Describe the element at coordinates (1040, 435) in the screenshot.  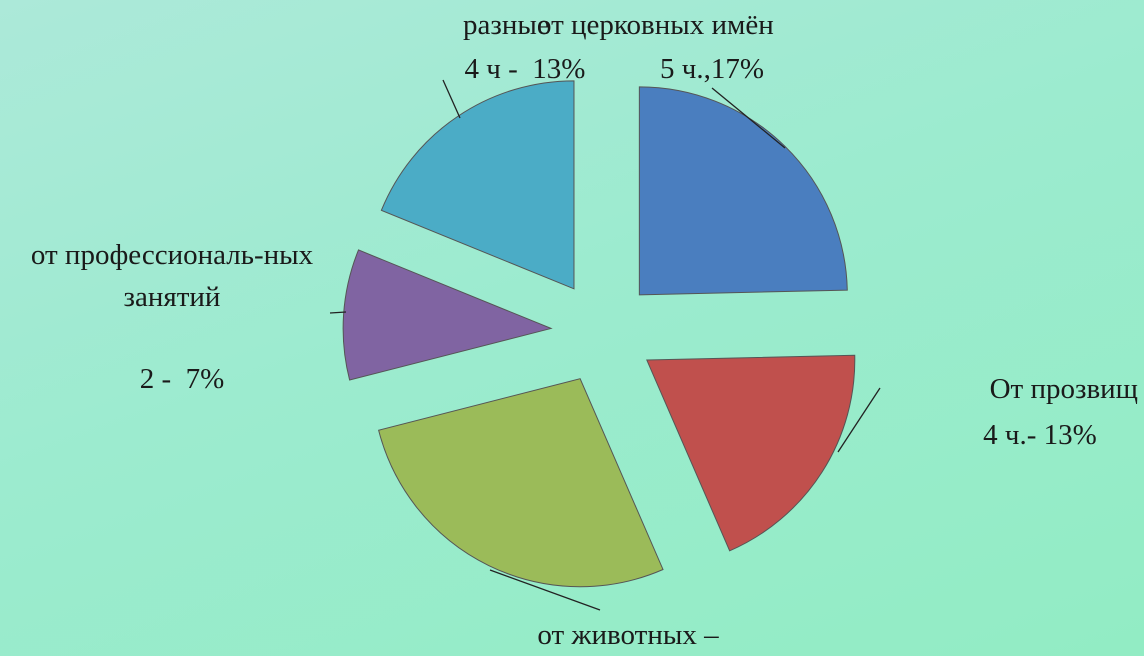
I see `value-label: 4 ч.- 13%` at that location.